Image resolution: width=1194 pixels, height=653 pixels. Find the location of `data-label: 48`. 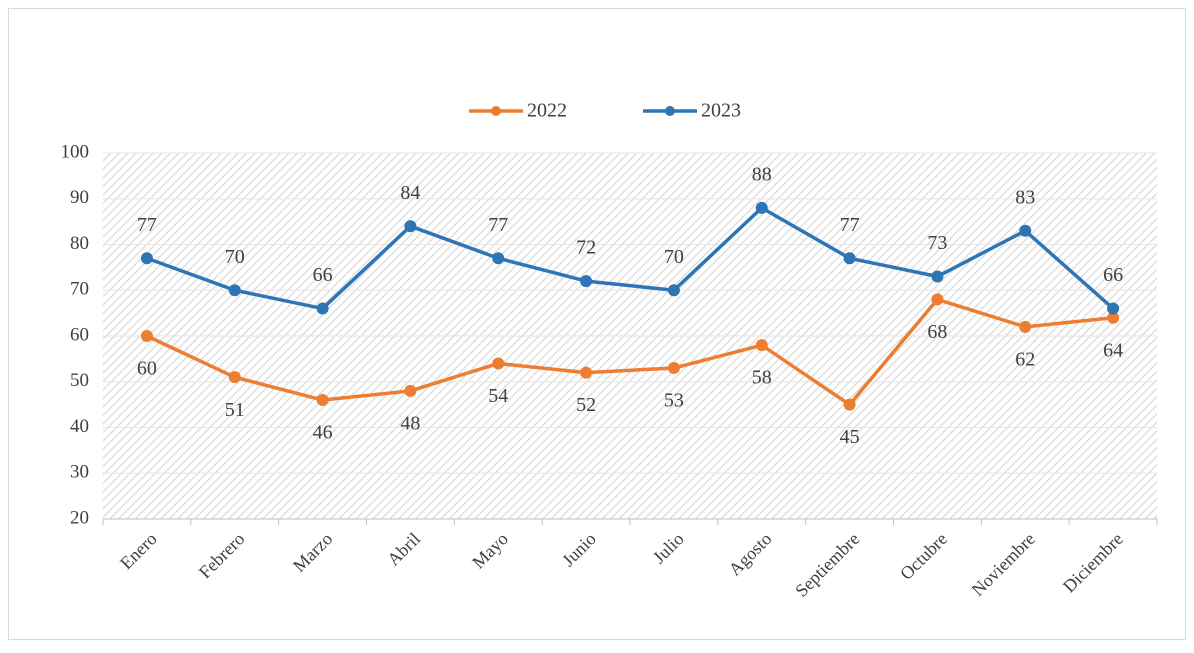

data-label: 48 is located at coordinates (410, 423).